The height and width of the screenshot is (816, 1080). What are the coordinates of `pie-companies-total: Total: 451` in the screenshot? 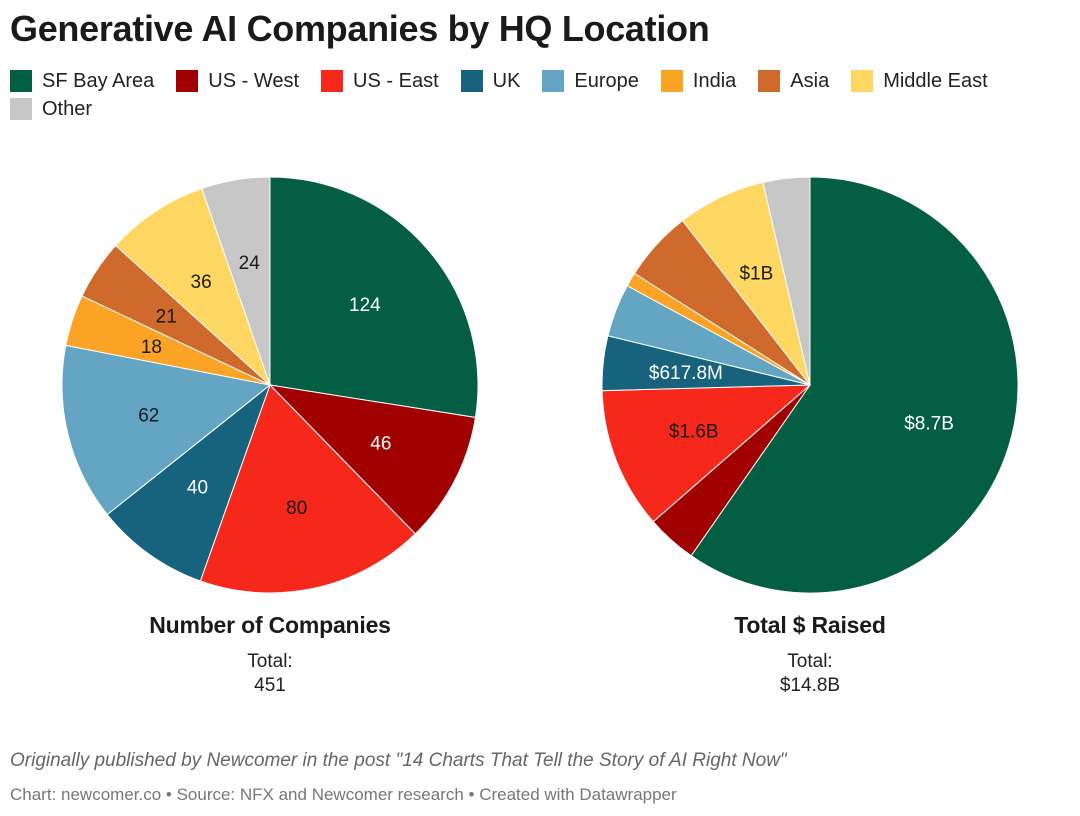 It's located at (270, 674).